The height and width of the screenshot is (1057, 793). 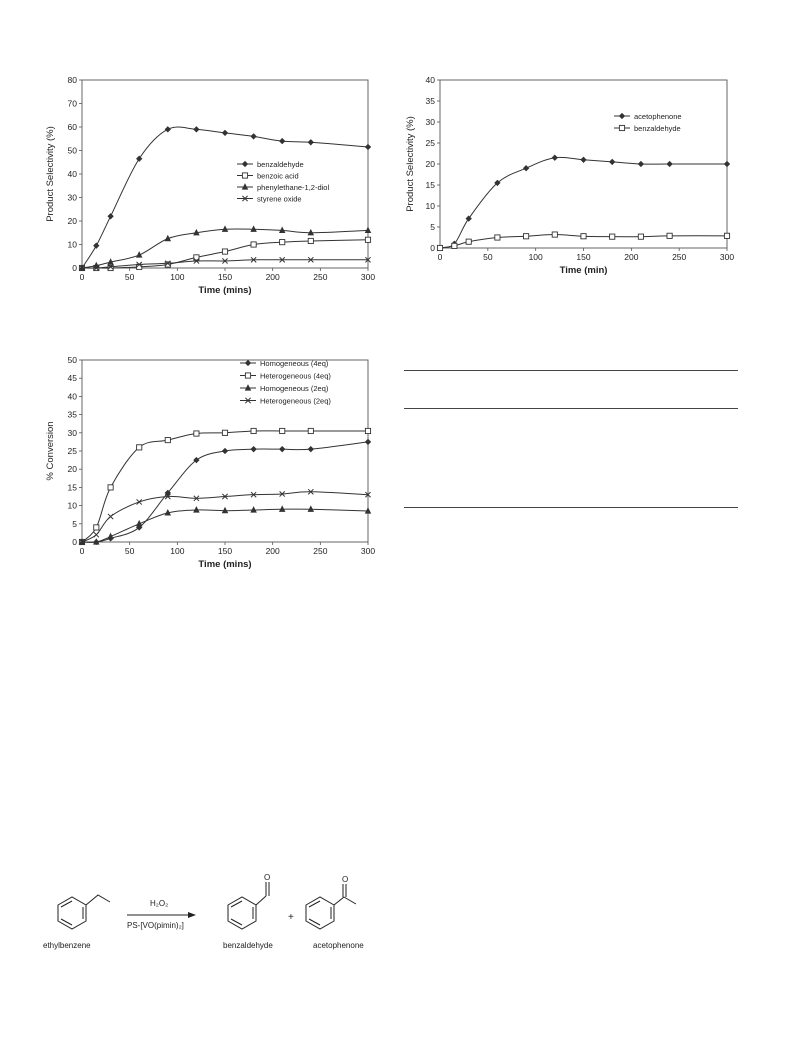 What do you see at coordinates (431, 122) in the screenshot?
I see `y-tick-label: 30` at bounding box center [431, 122].